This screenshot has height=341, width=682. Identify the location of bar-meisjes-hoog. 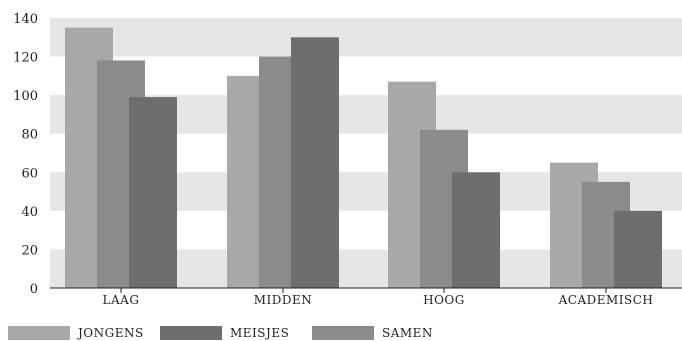
(476, 230).